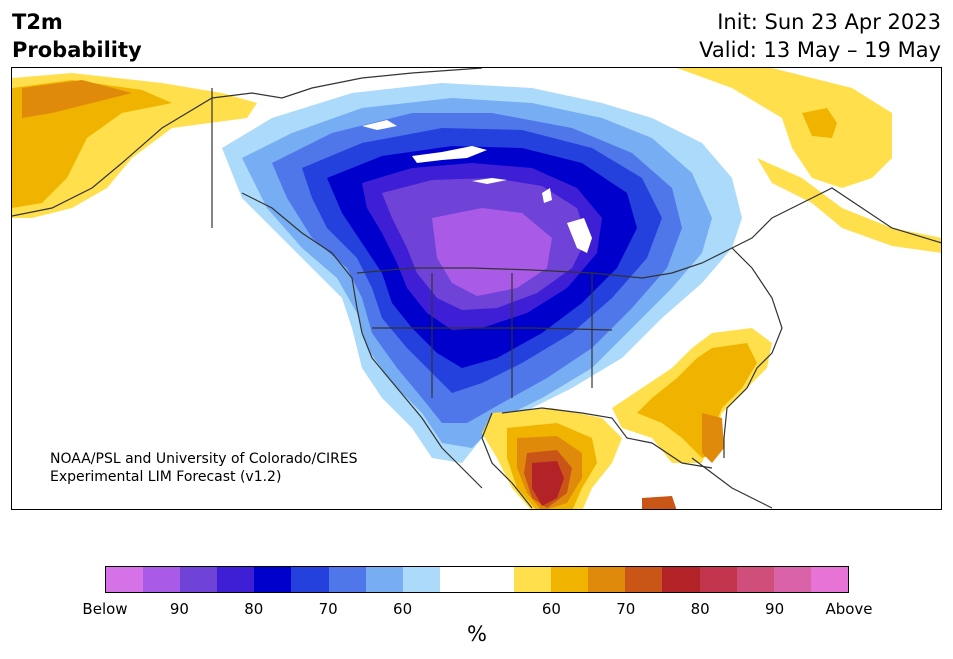 This screenshot has width=953, height=659. What do you see at coordinates (77, 36) in the screenshot?
I see `map-title: T2m Probability` at bounding box center [77, 36].